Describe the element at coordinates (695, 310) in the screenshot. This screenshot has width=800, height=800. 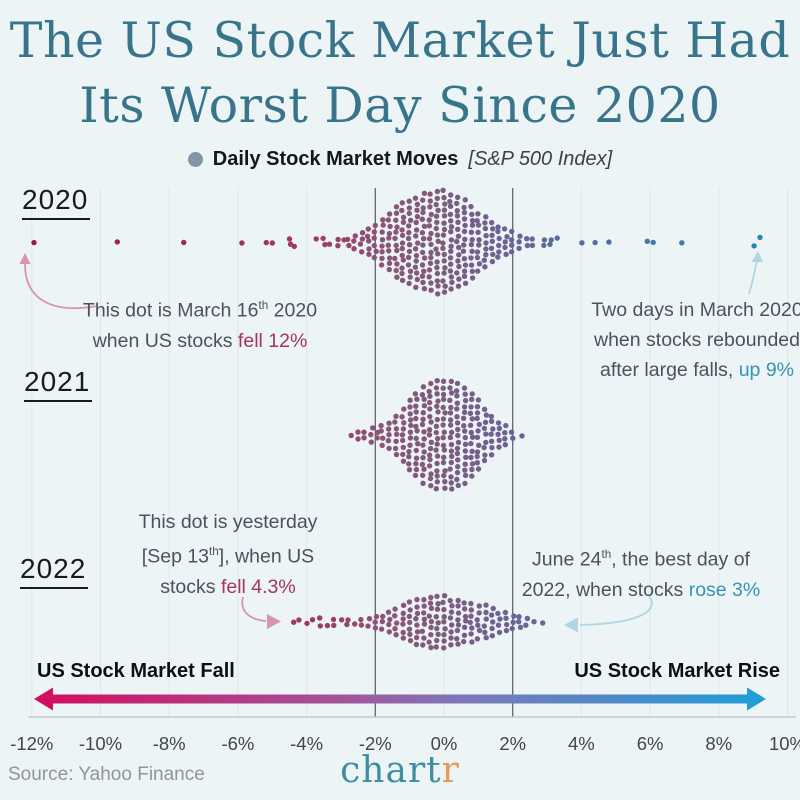
I see `annotation-line: Two days in March 2020` at that location.